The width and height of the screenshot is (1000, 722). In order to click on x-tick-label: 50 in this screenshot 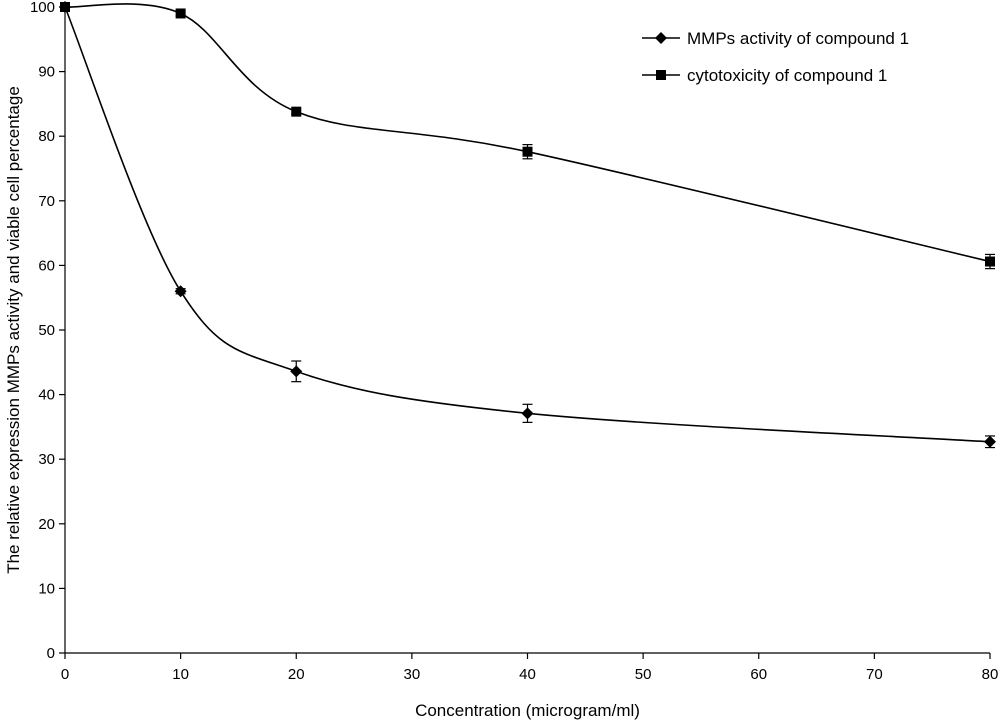, I will do `click(643, 674)`.